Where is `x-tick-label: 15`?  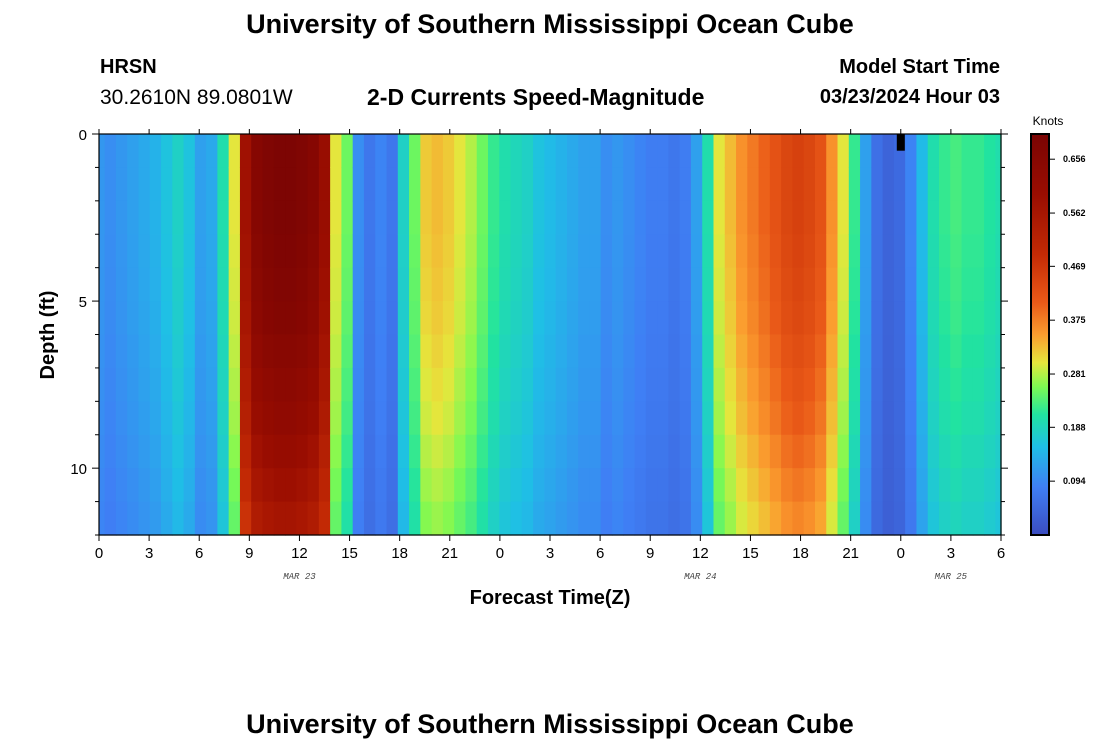
x-tick-label: 15 is located at coordinates (349, 553).